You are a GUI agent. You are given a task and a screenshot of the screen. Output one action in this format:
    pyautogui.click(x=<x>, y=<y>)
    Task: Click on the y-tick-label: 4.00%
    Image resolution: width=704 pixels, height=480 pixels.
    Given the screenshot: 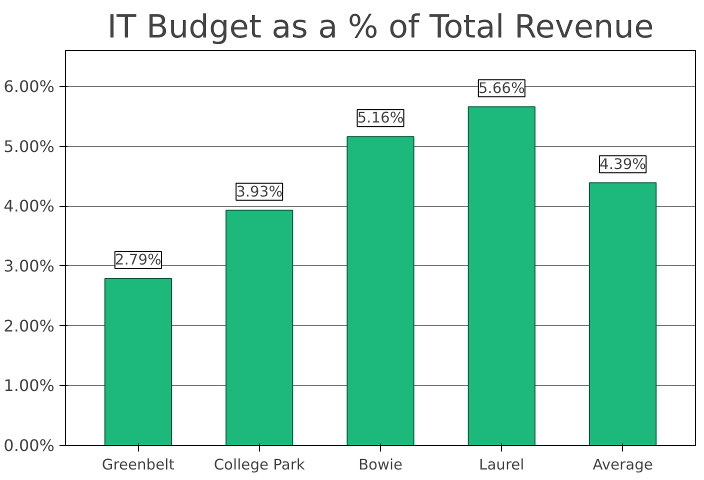 What is the action you would take?
    pyautogui.click(x=29, y=206)
    